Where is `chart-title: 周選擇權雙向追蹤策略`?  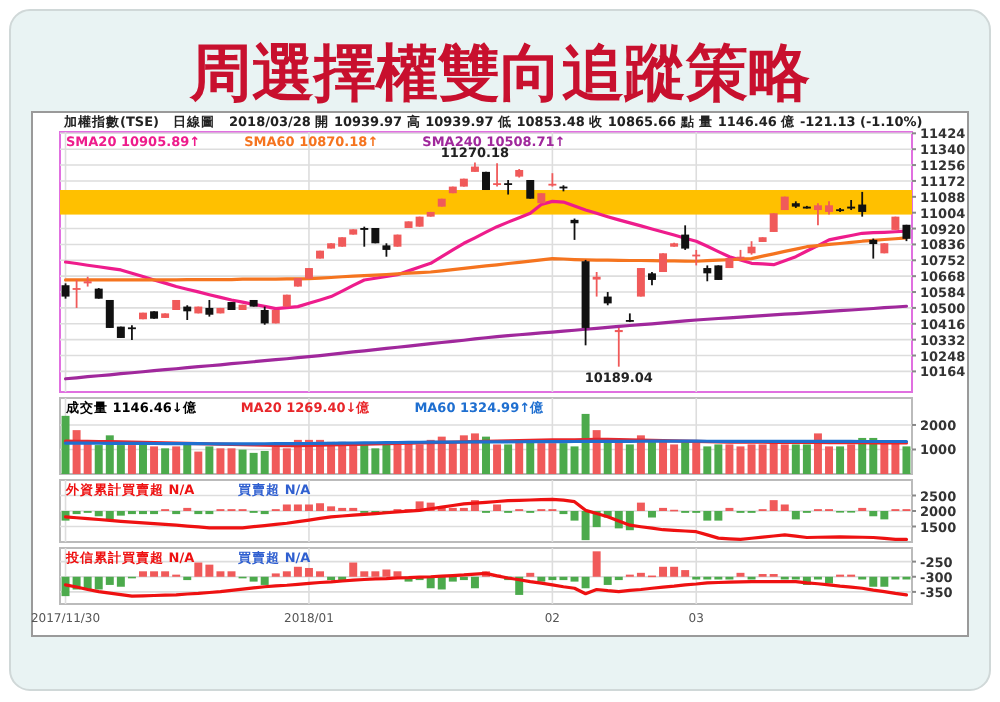
chart-title: 周選擇權雙向追蹤策略 is located at coordinates (499, 73).